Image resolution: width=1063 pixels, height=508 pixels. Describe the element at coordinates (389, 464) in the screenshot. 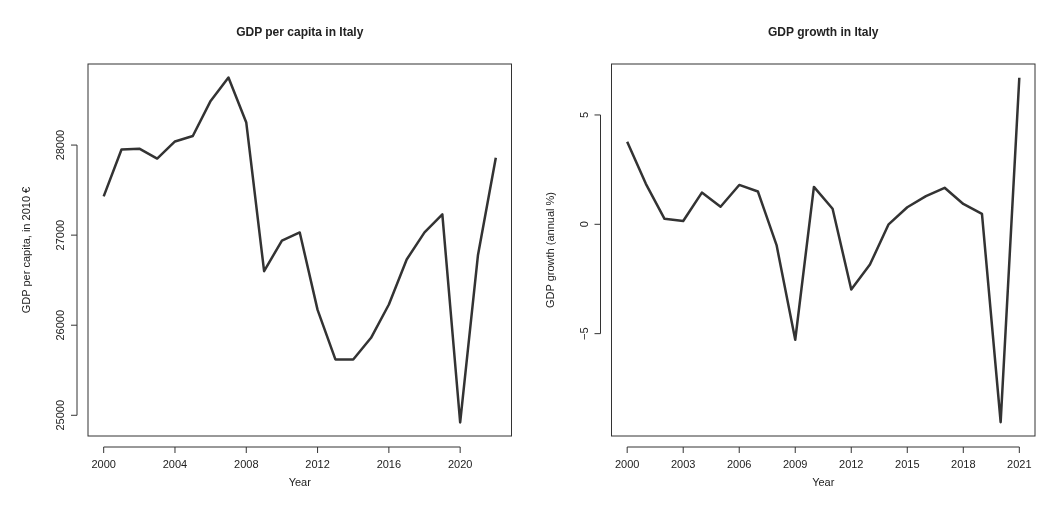

I see `x-tick-label: 2016` at that location.